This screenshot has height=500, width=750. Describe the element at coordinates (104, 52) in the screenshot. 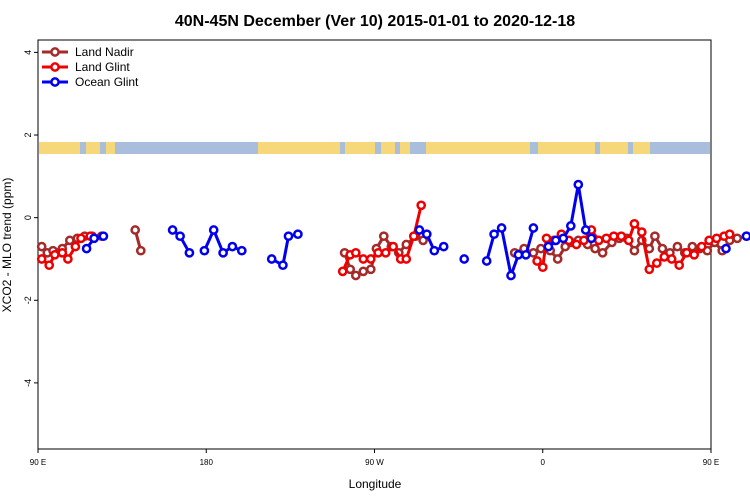

I see `legend-label: Land Nadir` at that location.